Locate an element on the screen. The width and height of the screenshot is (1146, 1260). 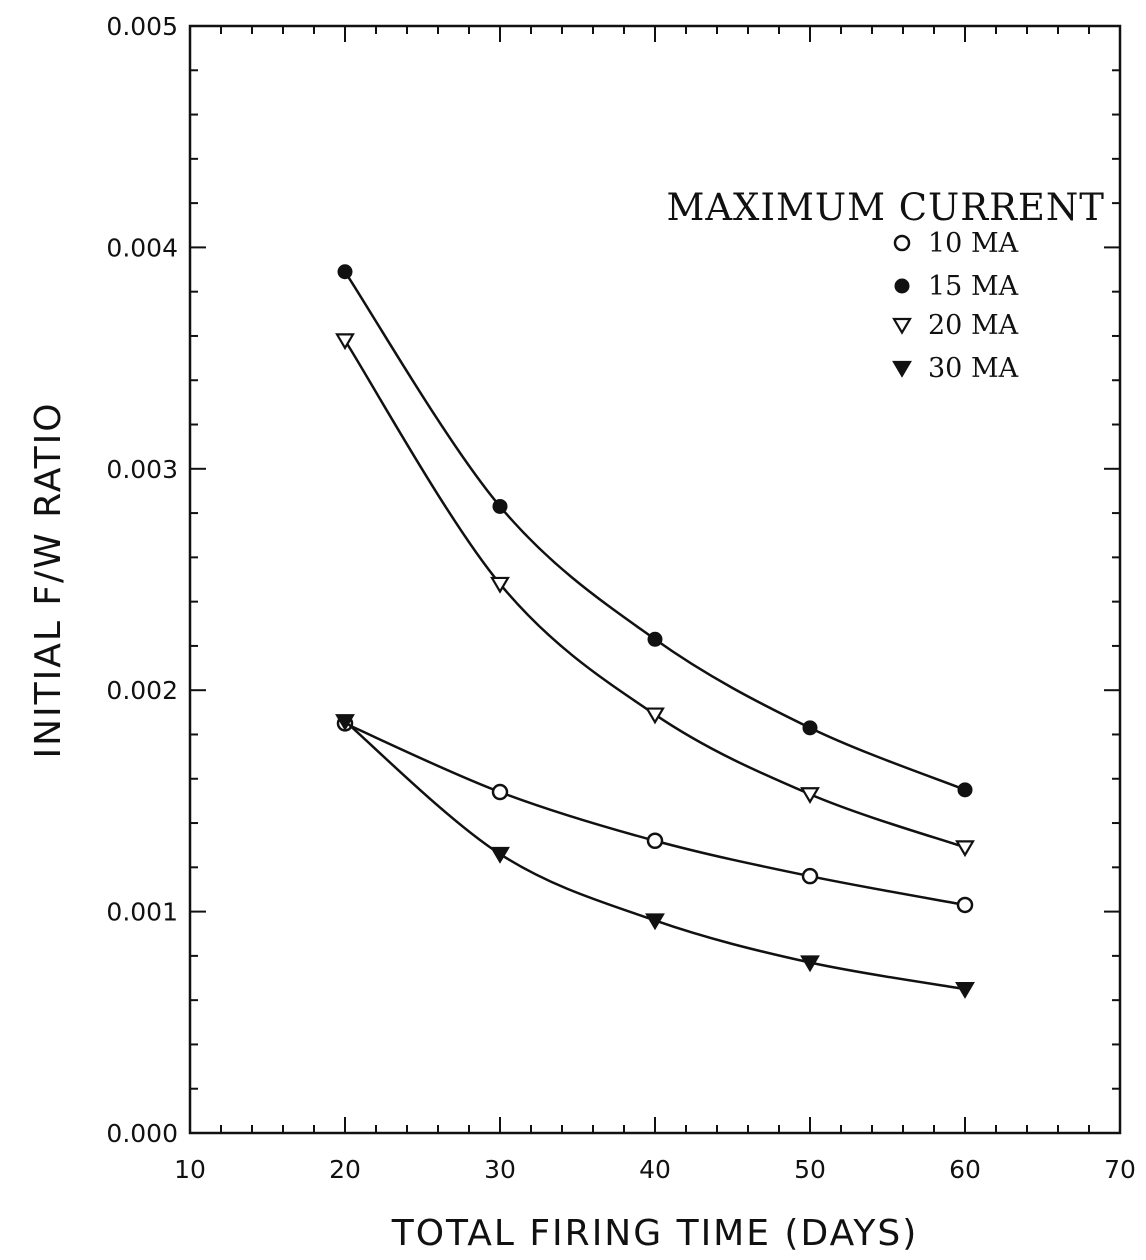
x-tick-label: 70 is located at coordinates (1120, 1169).